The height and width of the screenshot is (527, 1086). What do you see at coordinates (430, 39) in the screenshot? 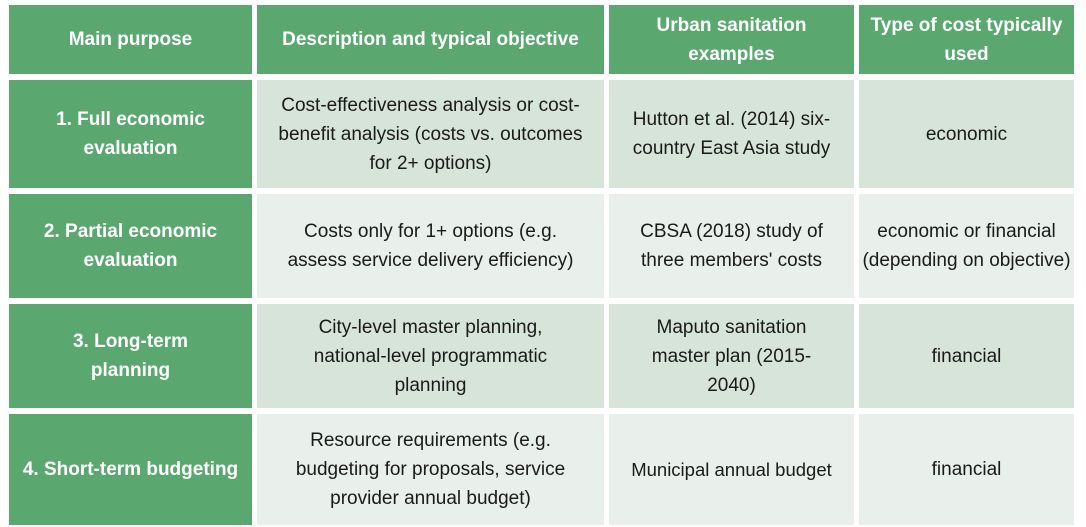
I see `header-description: Description and typical objective` at bounding box center [430, 39].